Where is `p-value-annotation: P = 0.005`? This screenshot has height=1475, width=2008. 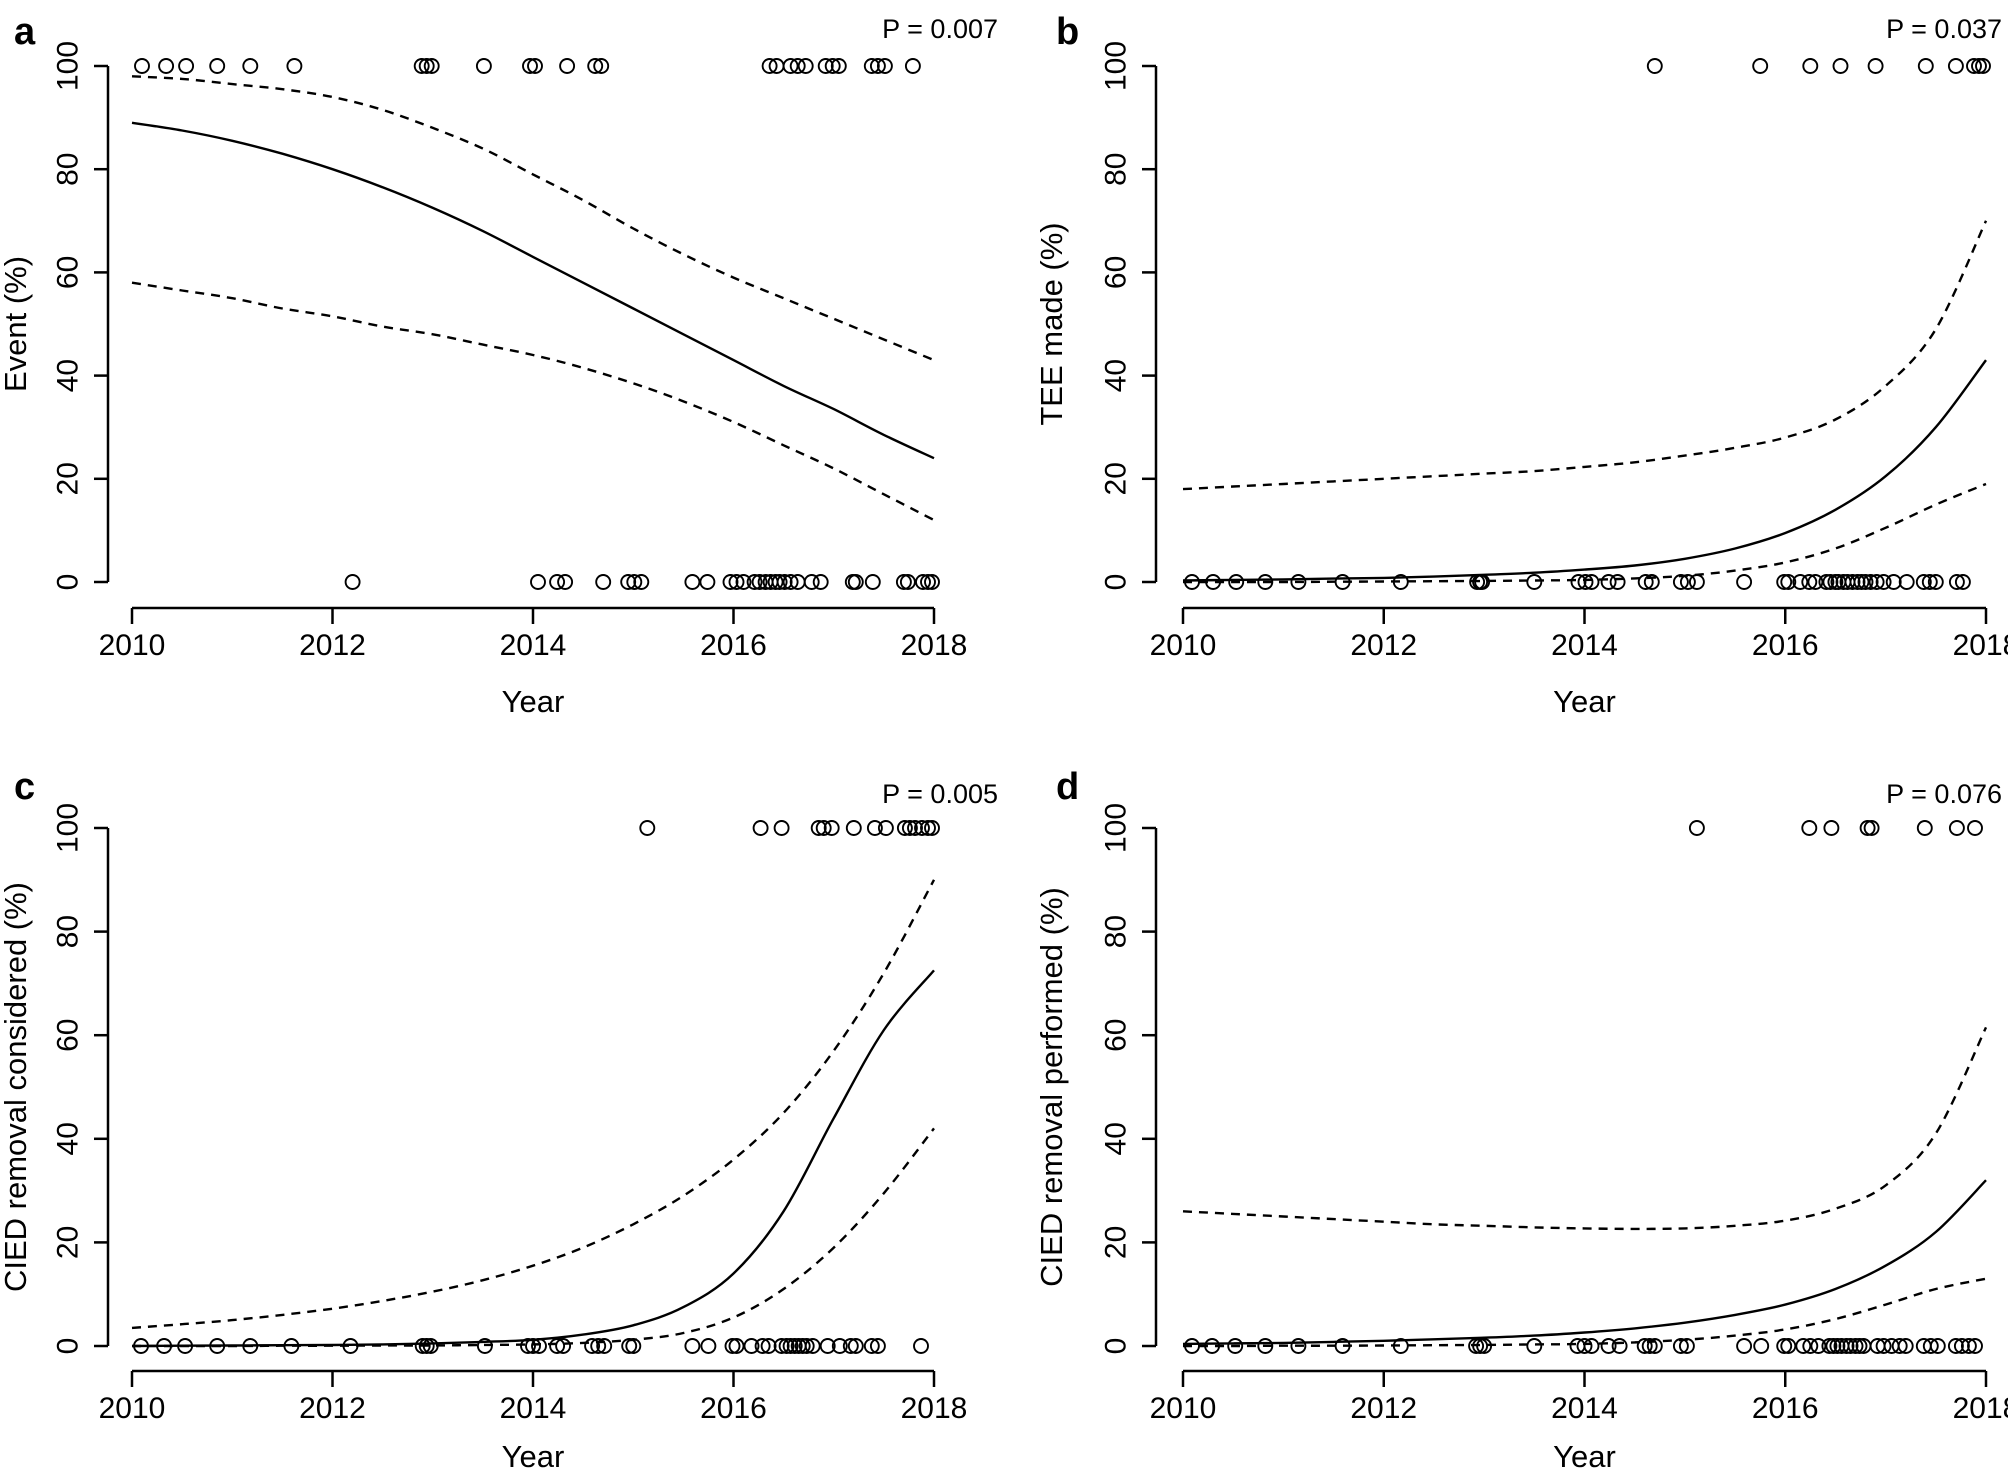 p-value-annotation: P = 0.005 is located at coordinates (940, 794).